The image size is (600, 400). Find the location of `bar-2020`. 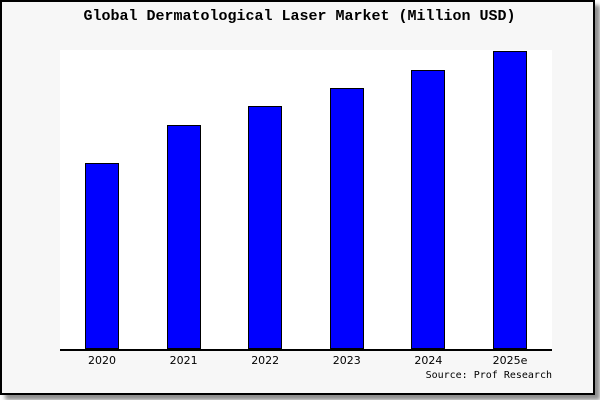

bar-2020 is located at coordinates (102, 255).